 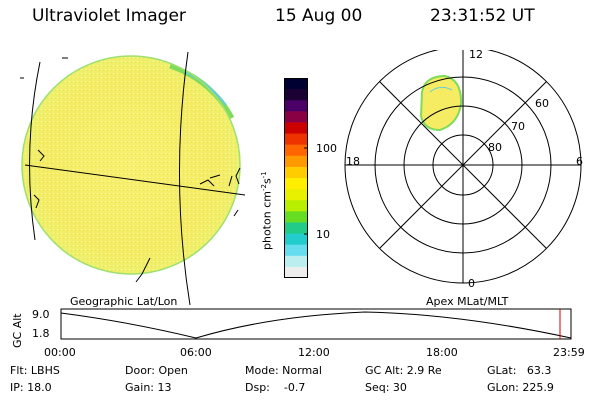 What do you see at coordinates (323, 234) in the screenshot?
I see `colorbar-tick-10: 10` at bounding box center [323, 234].